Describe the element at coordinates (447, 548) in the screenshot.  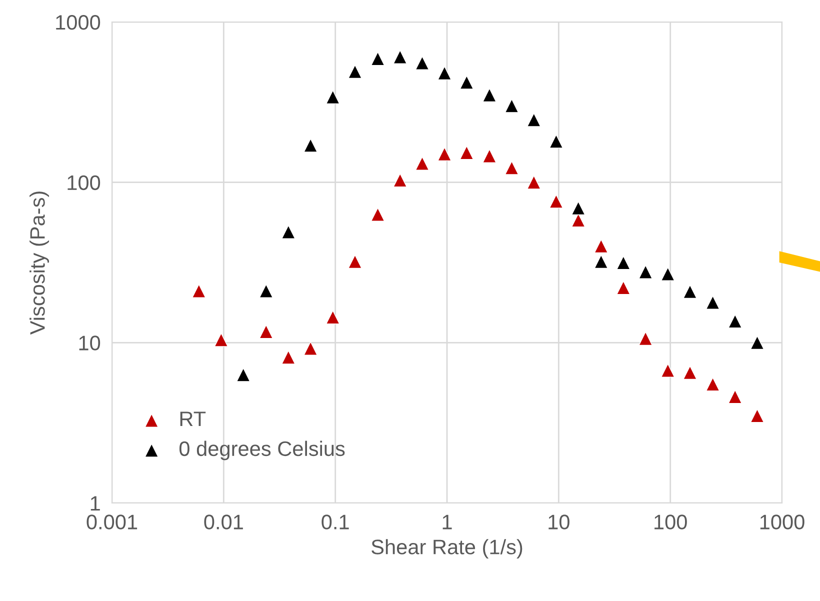
I see `x-axis-title: Shear Rate (1/s)` at that location.